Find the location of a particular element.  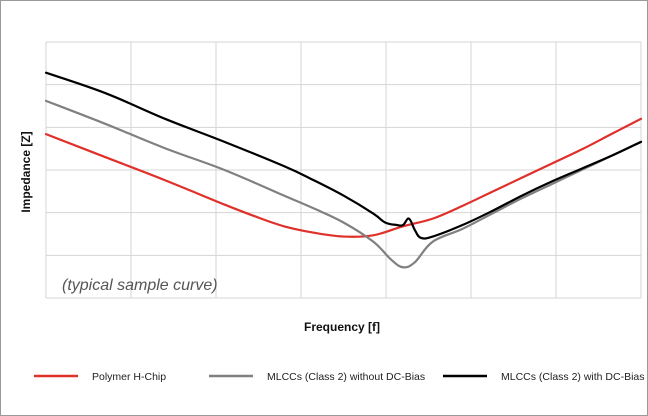

legend-label-2: MLCCs (Class 2) without DC-Bias is located at coordinates (346, 377).